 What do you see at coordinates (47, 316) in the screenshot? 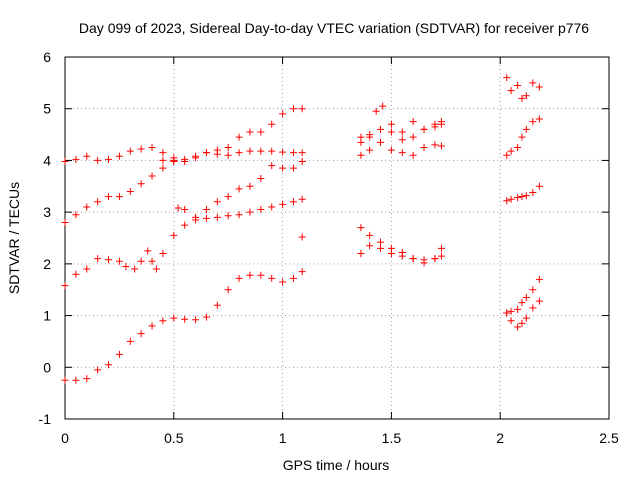
I see `y-tick-label: 1` at bounding box center [47, 316].